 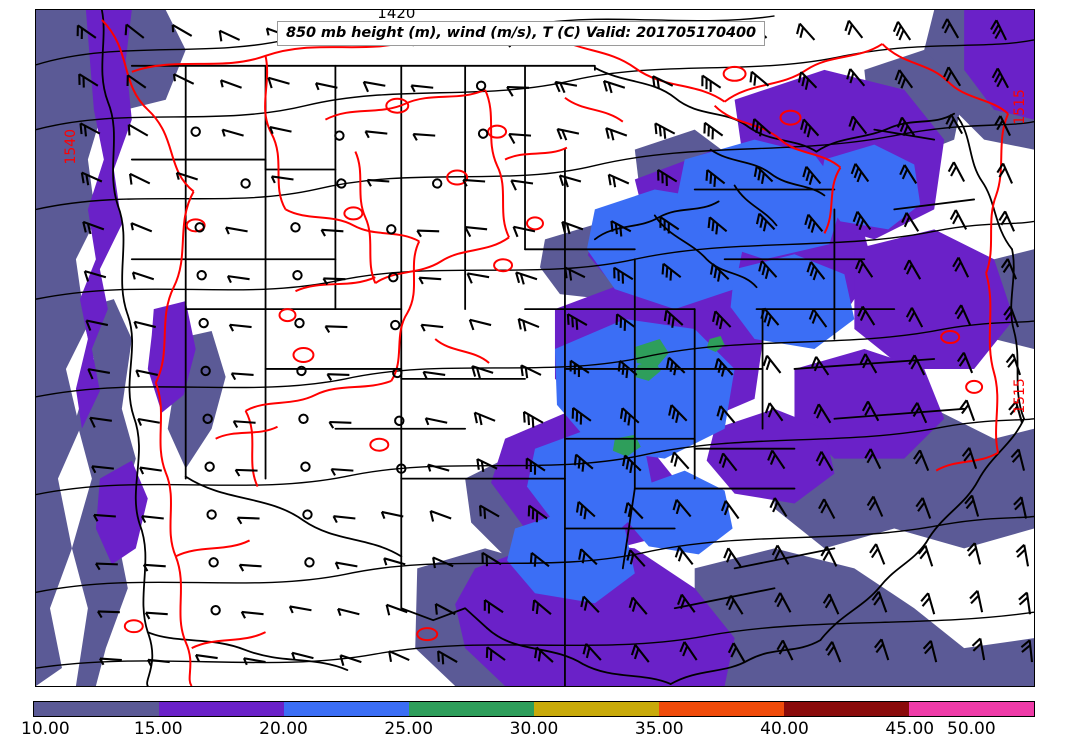 What do you see at coordinates (1020, 106) in the screenshot?
I see `contour-label-1515-north: 1515` at bounding box center [1020, 106].